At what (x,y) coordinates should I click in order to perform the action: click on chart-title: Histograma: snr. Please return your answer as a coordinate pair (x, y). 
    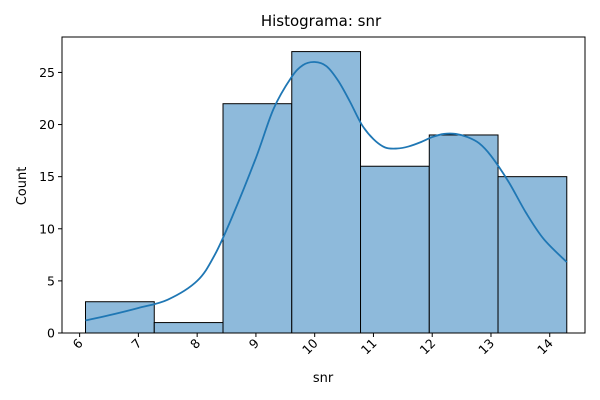
    Looking at the image, I should click on (321, 21).